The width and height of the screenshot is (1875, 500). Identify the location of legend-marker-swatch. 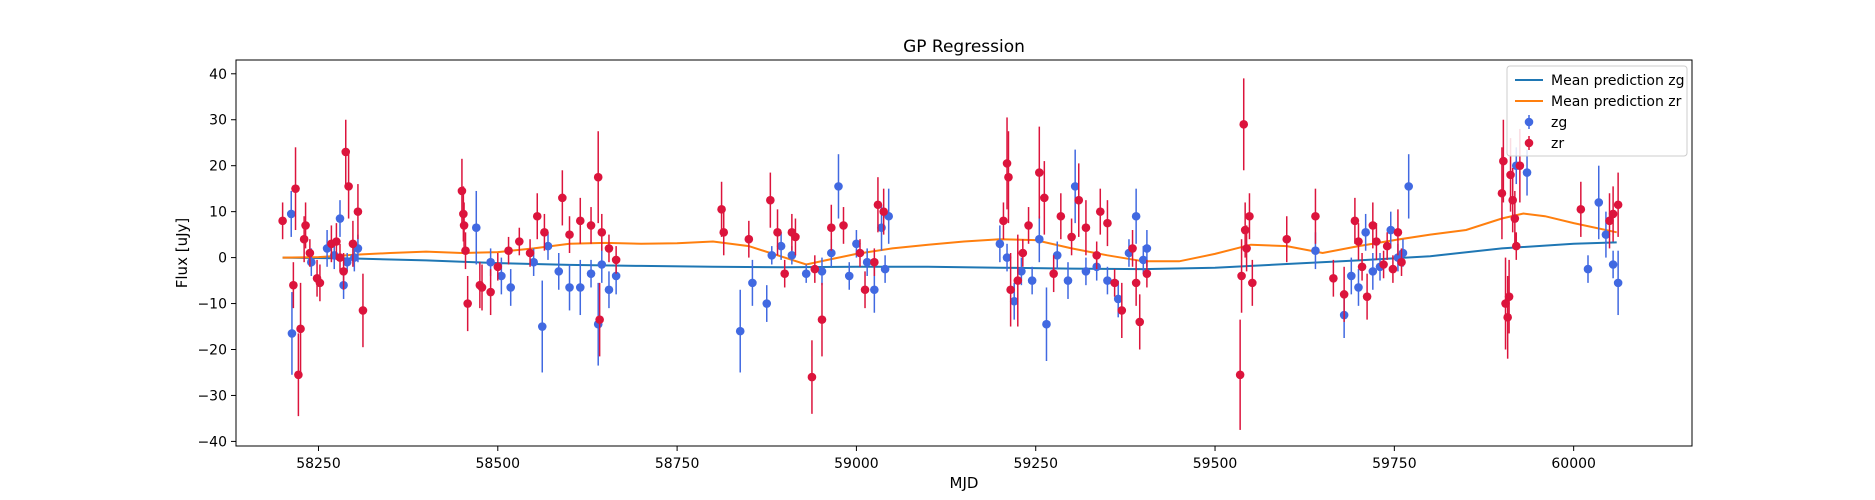
(1529, 122).